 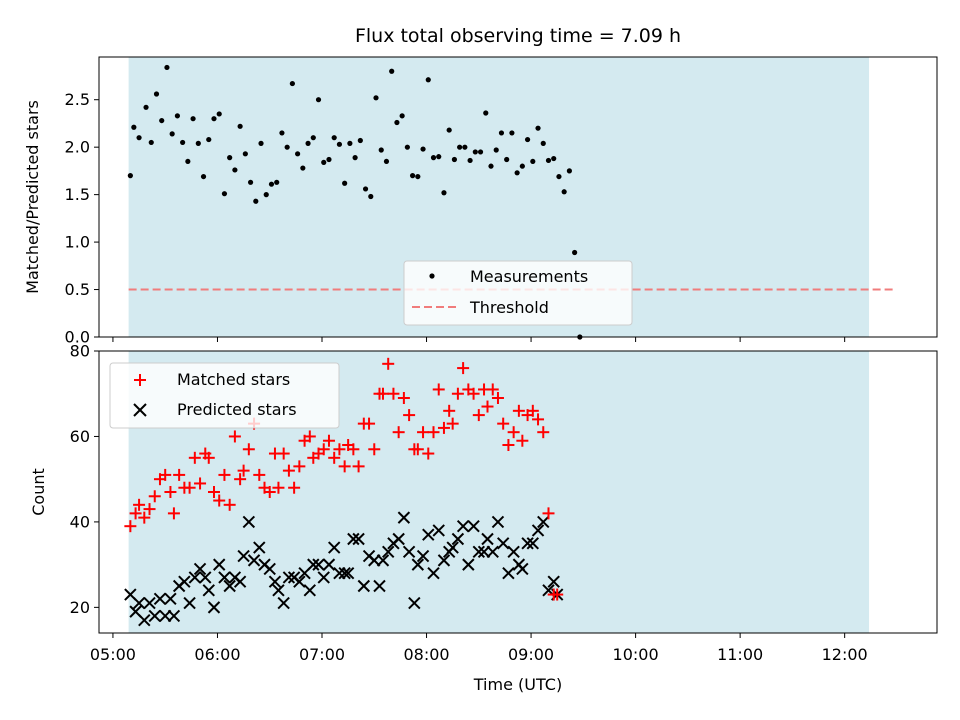 What do you see at coordinates (845, 654) in the screenshot?
I see `x-tick-label: 12:00` at bounding box center [845, 654].